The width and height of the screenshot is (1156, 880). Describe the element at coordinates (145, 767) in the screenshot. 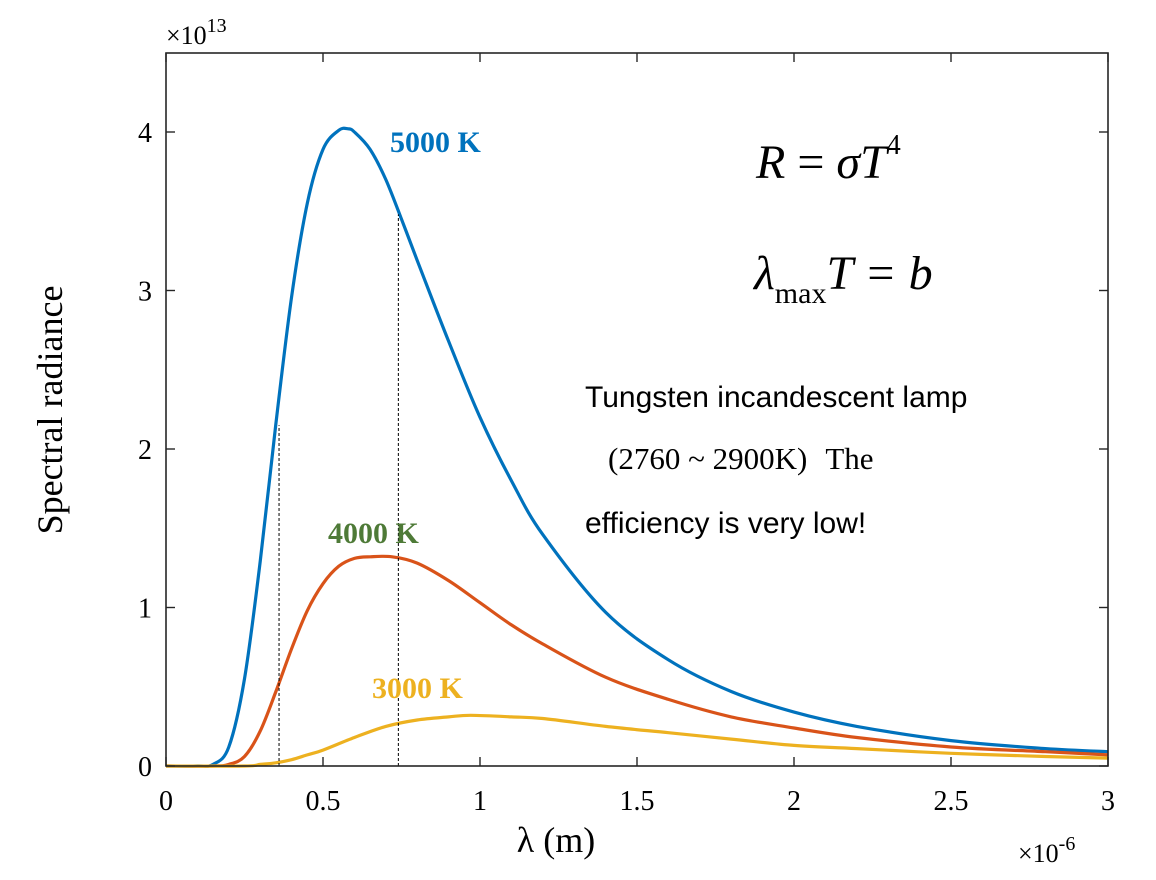

I see `y-tick-label: 0` at that location.